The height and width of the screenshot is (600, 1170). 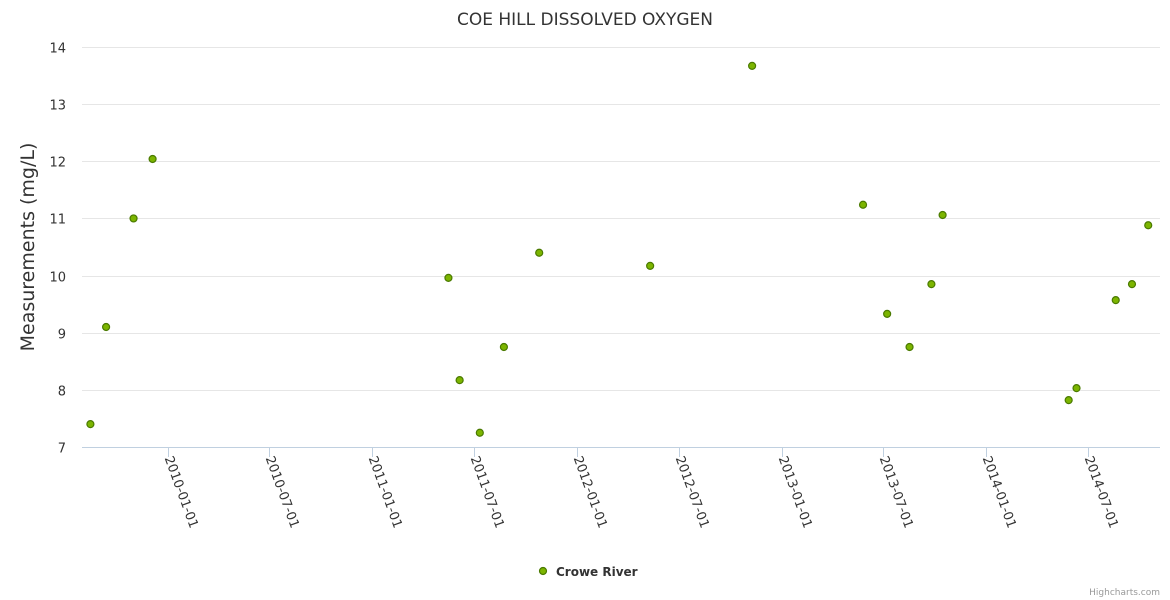 I want to click on y-tick-label: 13, so click(x=57, y=106).